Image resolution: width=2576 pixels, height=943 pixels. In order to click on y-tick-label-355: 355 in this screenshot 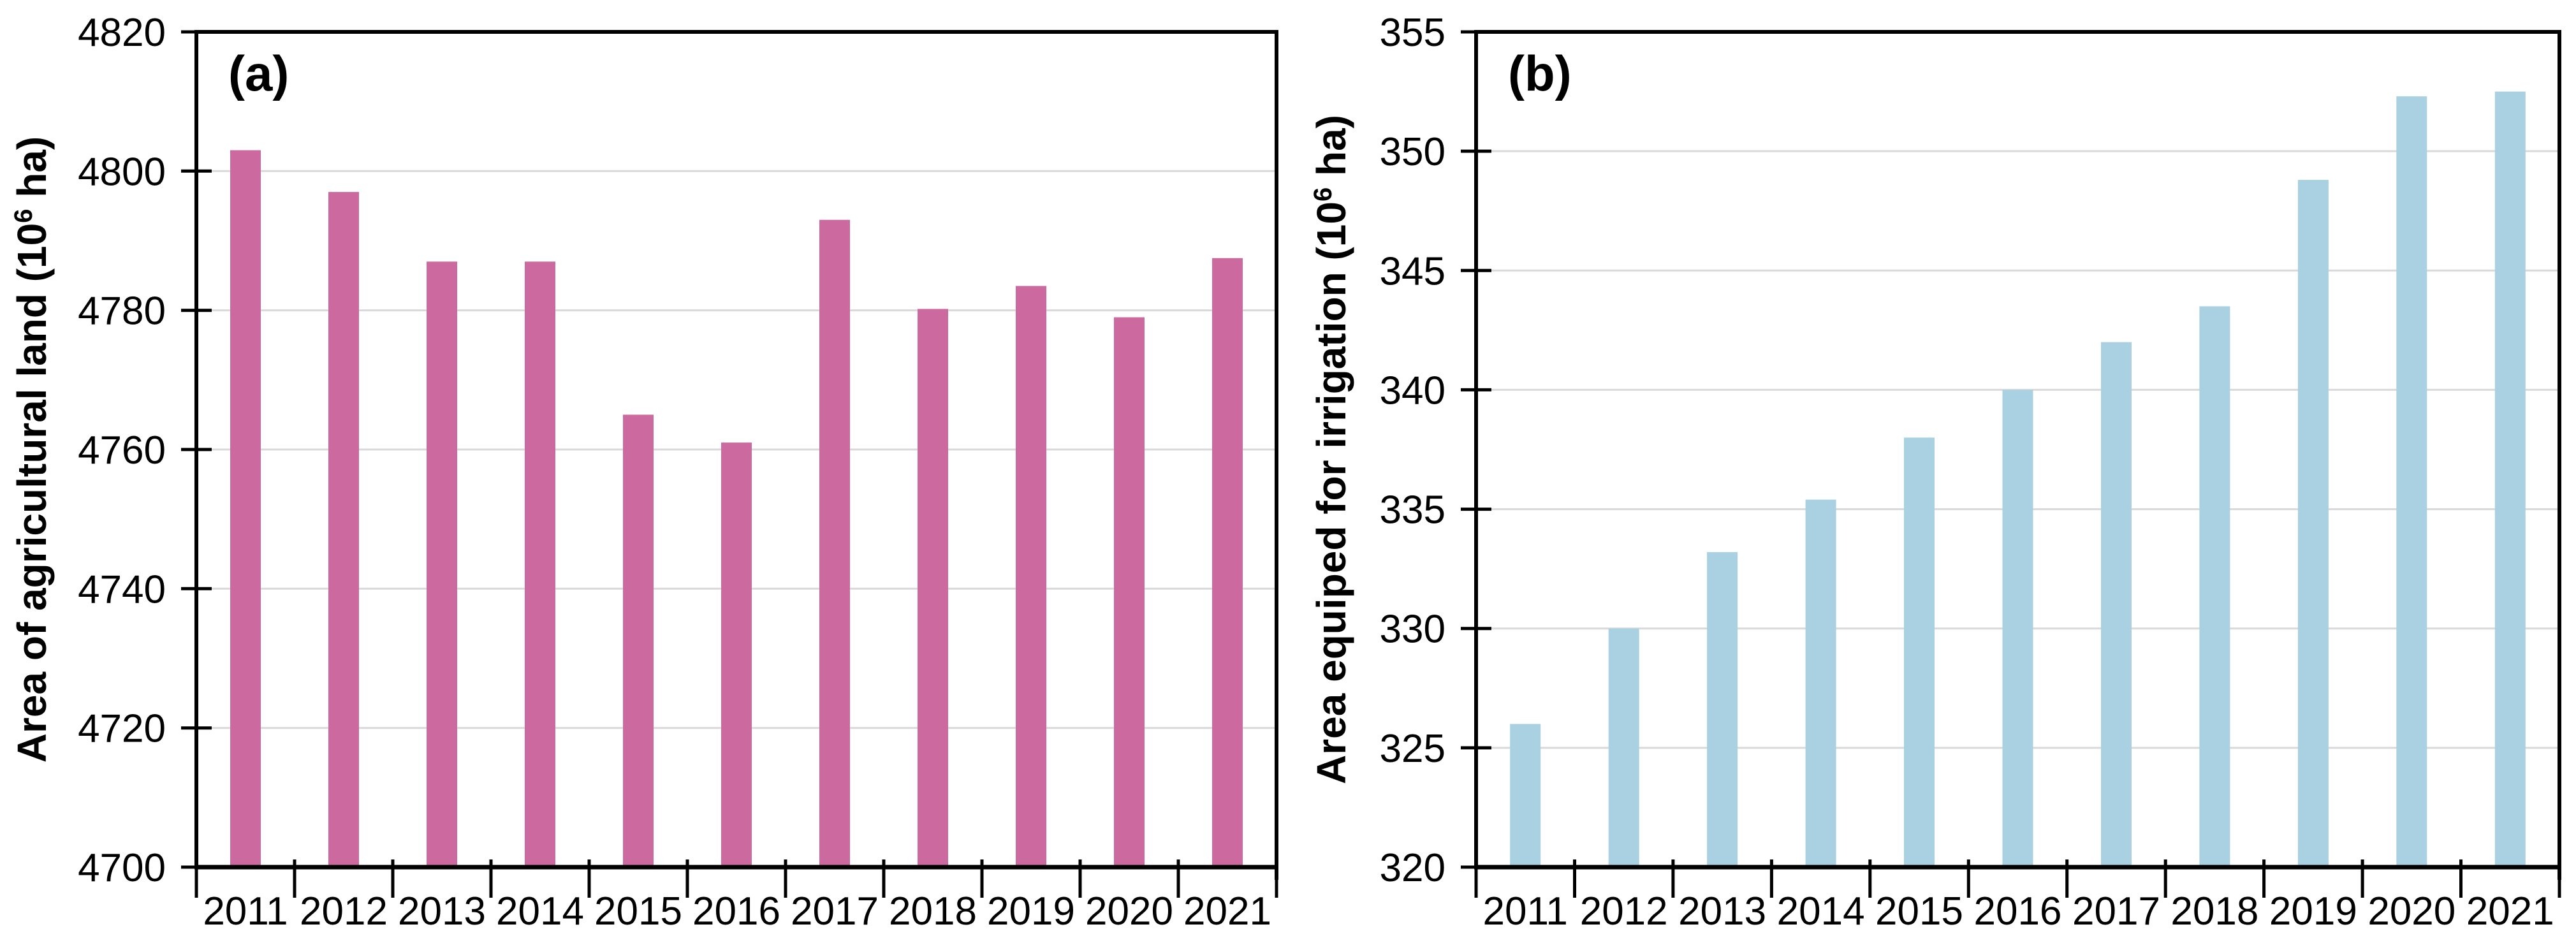, I will do `click(1413, 33)`.